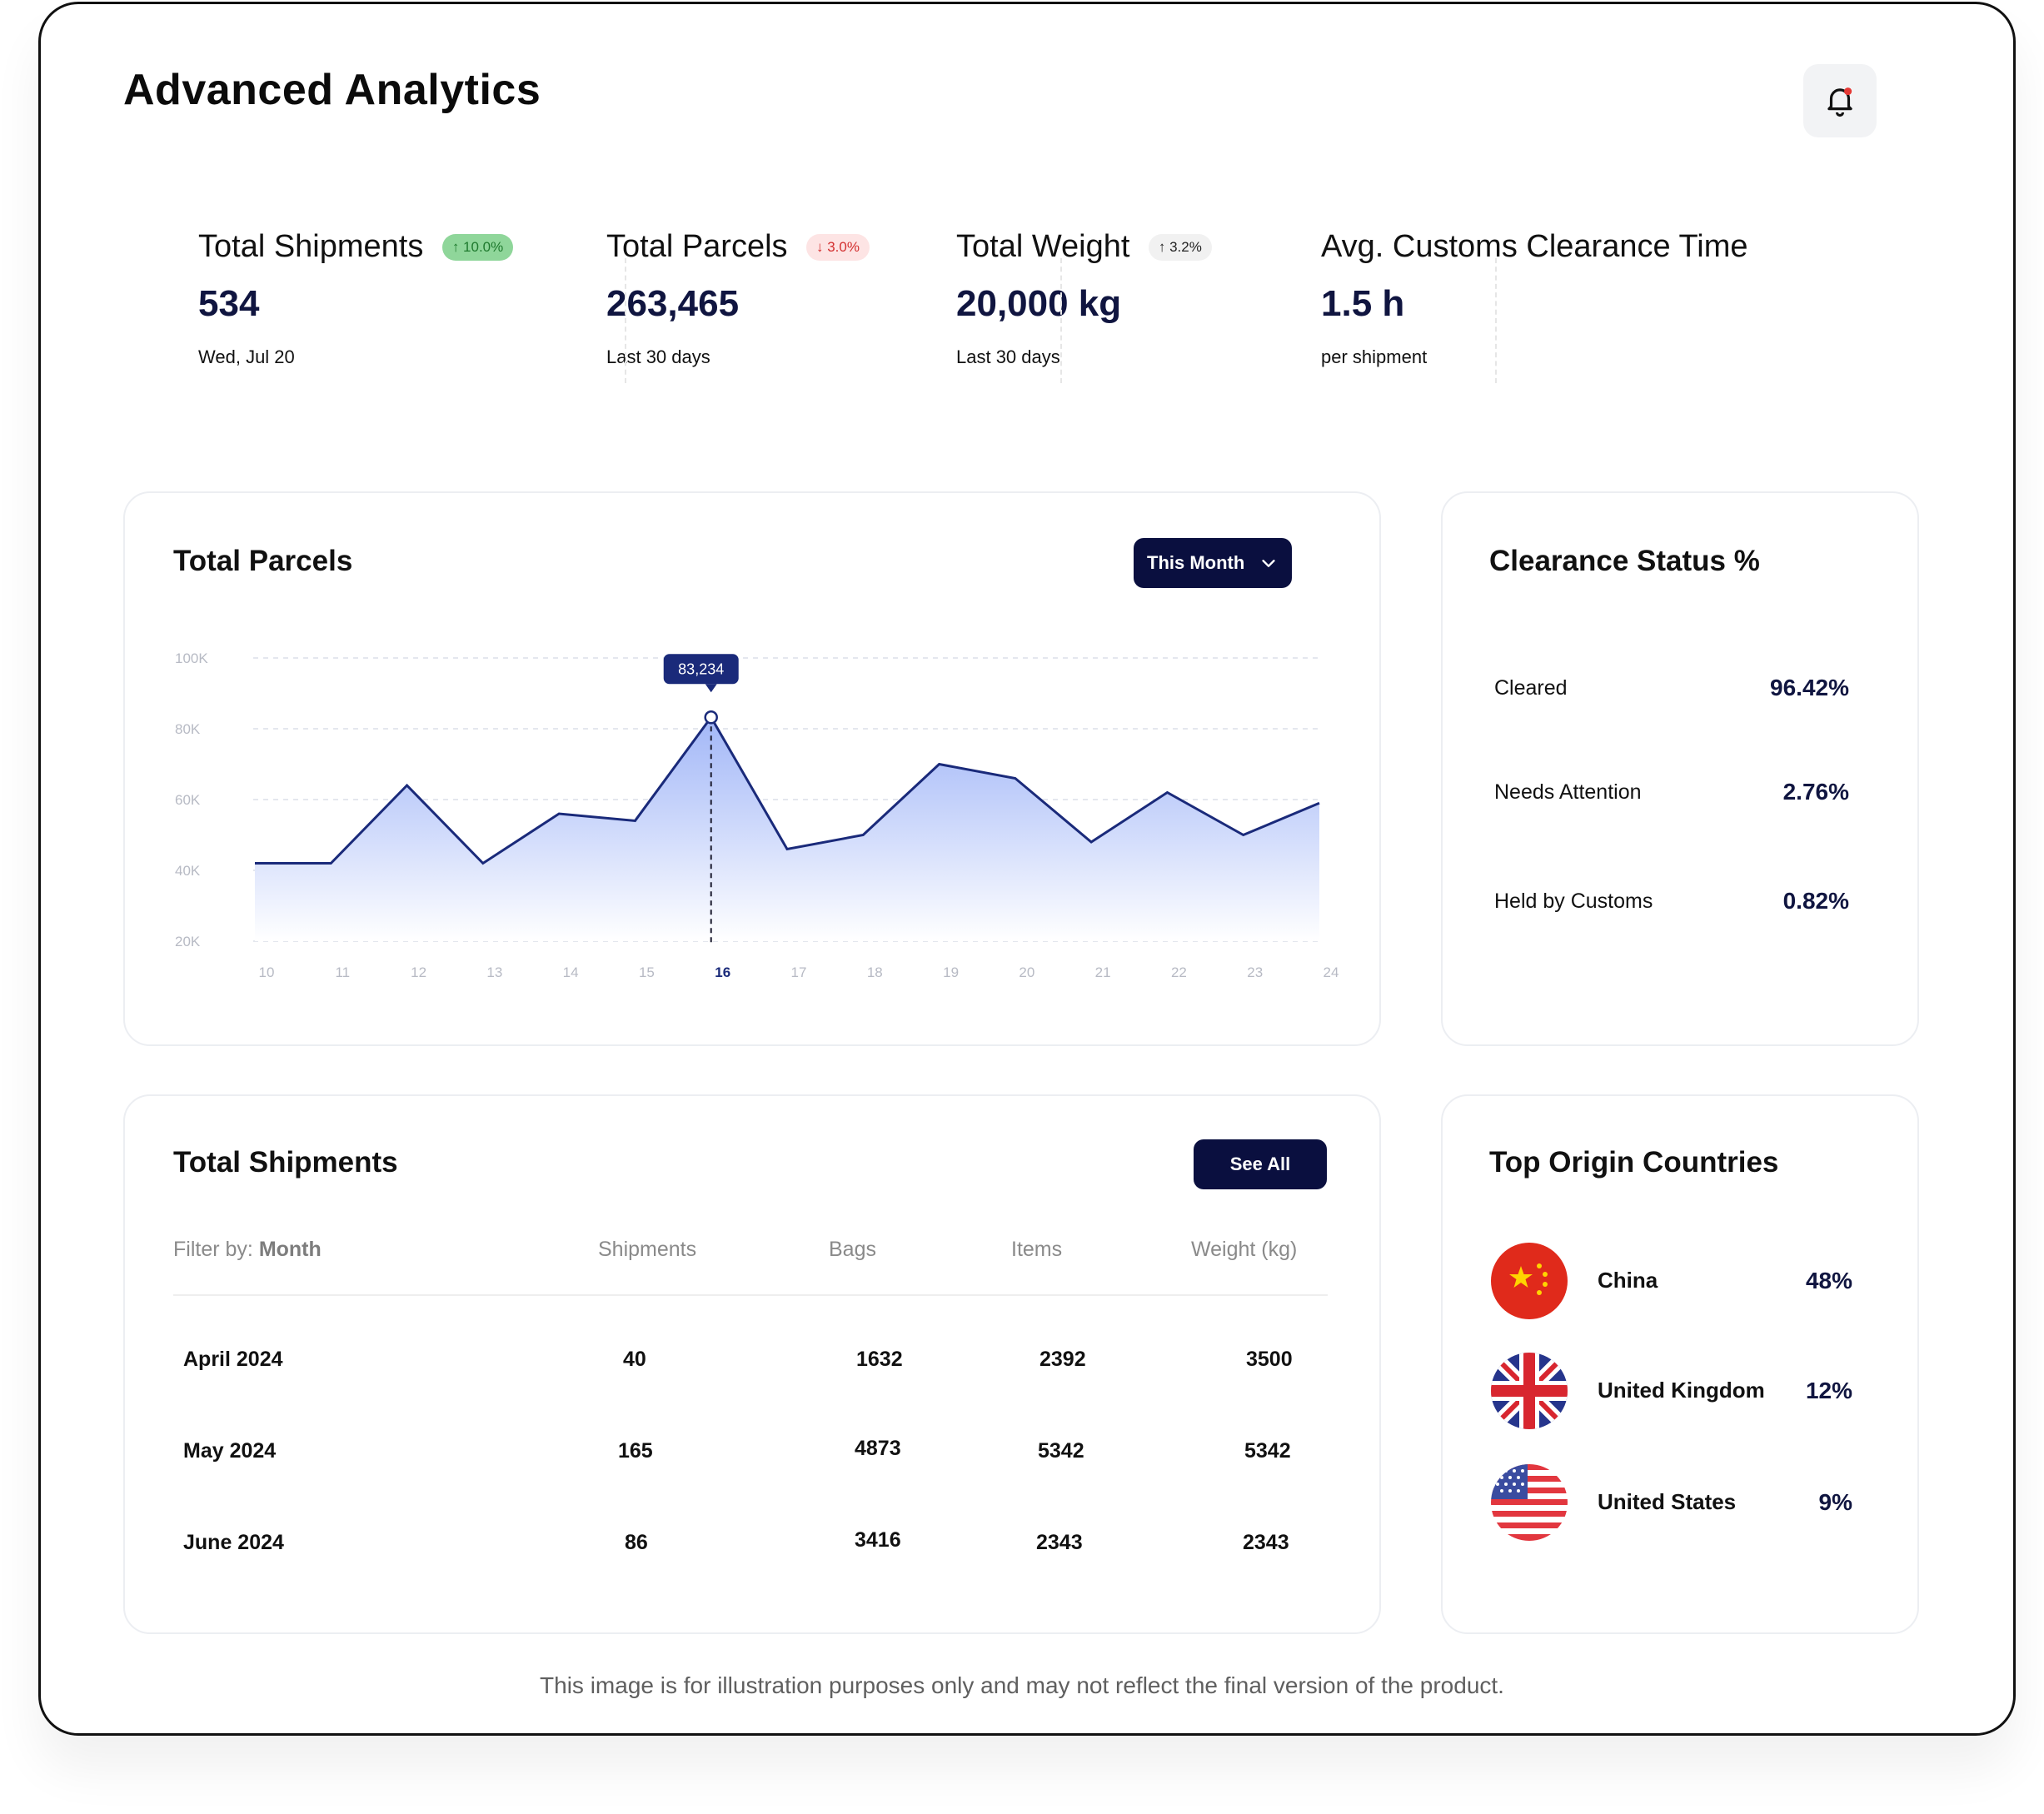 Image resolution: width=2044 pixels, height=1814 pixels. Describe the element at coordinates (1037, 1249) in the screenshot. I see `column-header: Items` at that location.